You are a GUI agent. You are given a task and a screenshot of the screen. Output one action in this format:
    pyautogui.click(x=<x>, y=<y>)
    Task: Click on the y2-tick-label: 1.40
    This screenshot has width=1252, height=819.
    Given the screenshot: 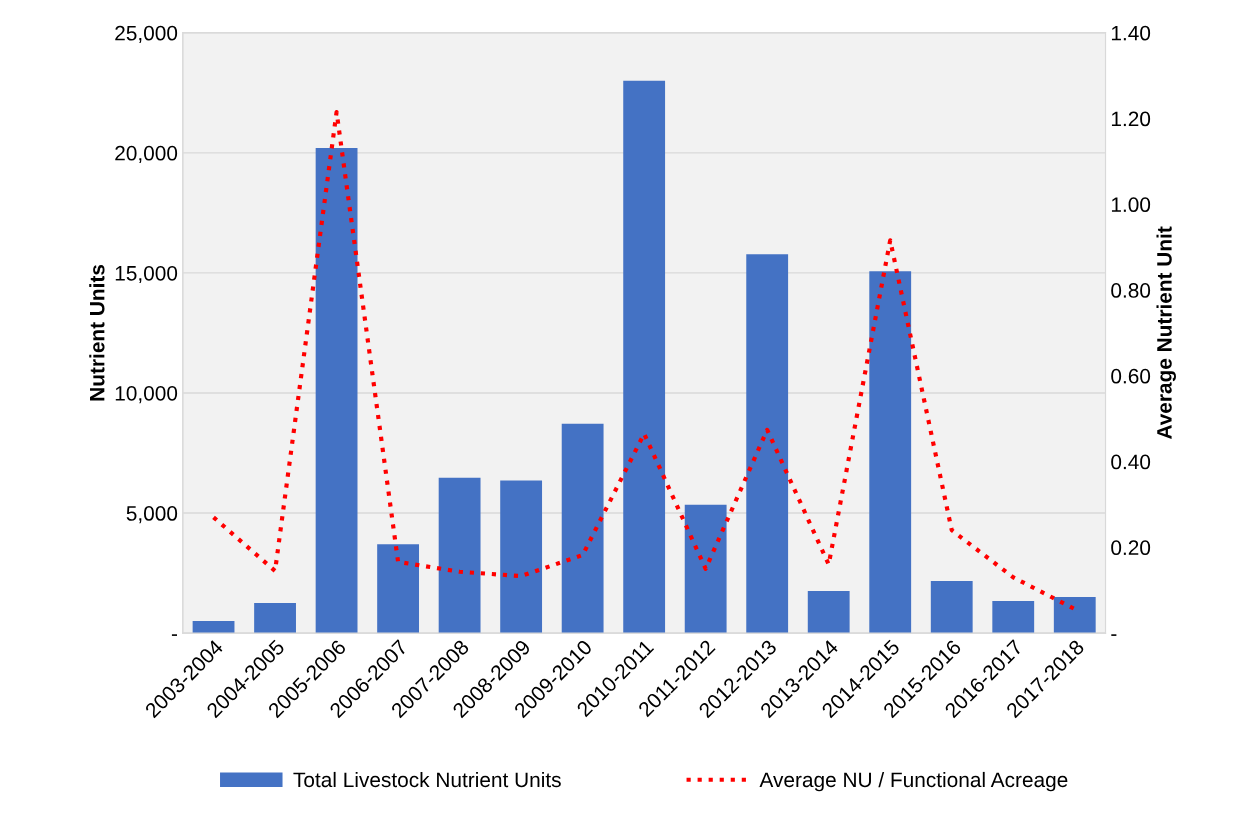 What is the action you would take?
    pyautogui.click(x=1131, y=33)
    